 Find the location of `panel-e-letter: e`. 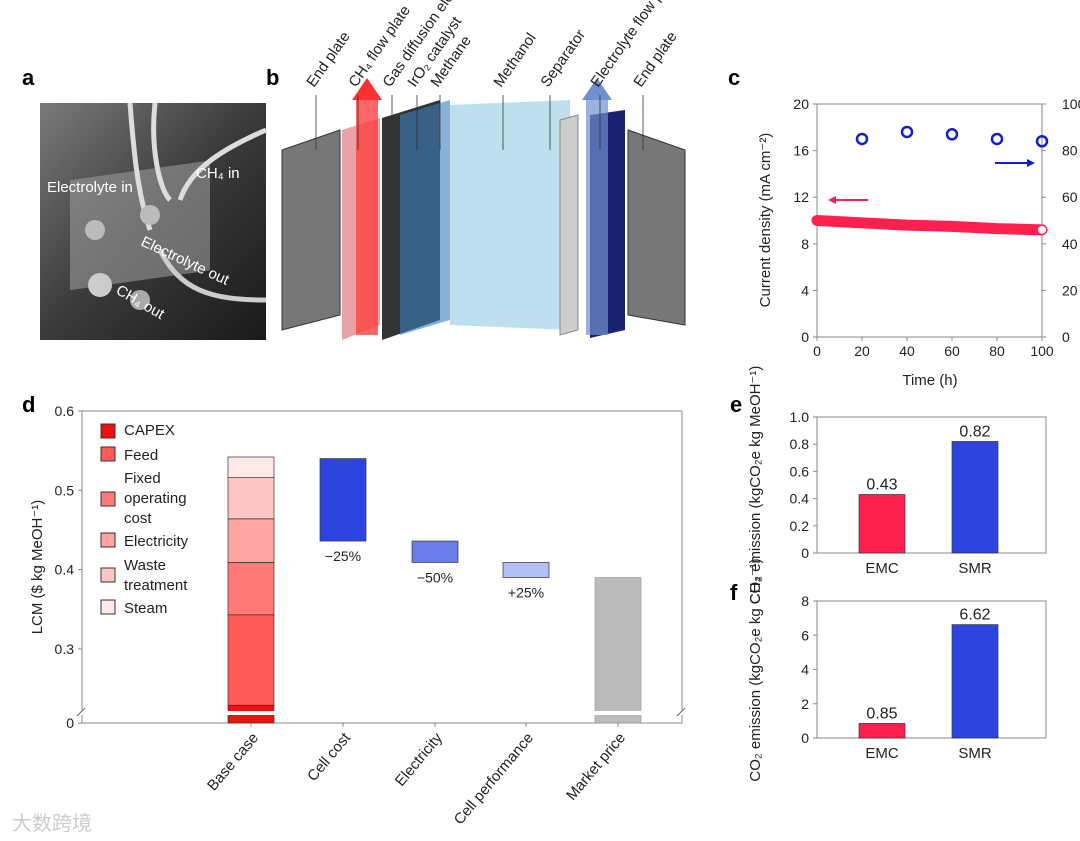

panel-e-letter: e is located at coordinates (736, 404).